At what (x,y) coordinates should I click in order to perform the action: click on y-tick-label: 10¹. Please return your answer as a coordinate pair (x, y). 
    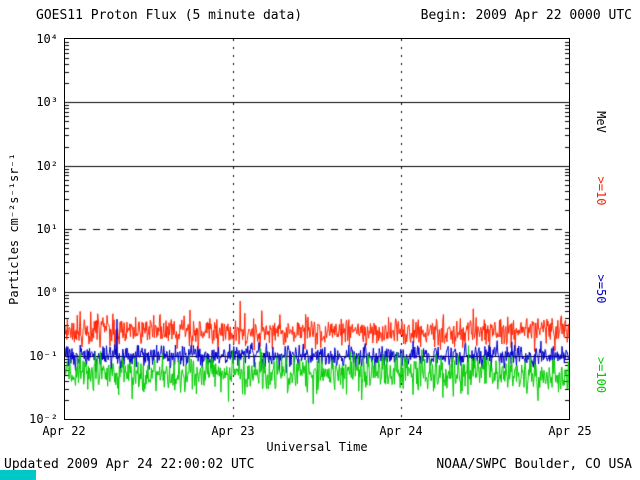
    Looking at the image, I should click on (47, 229).